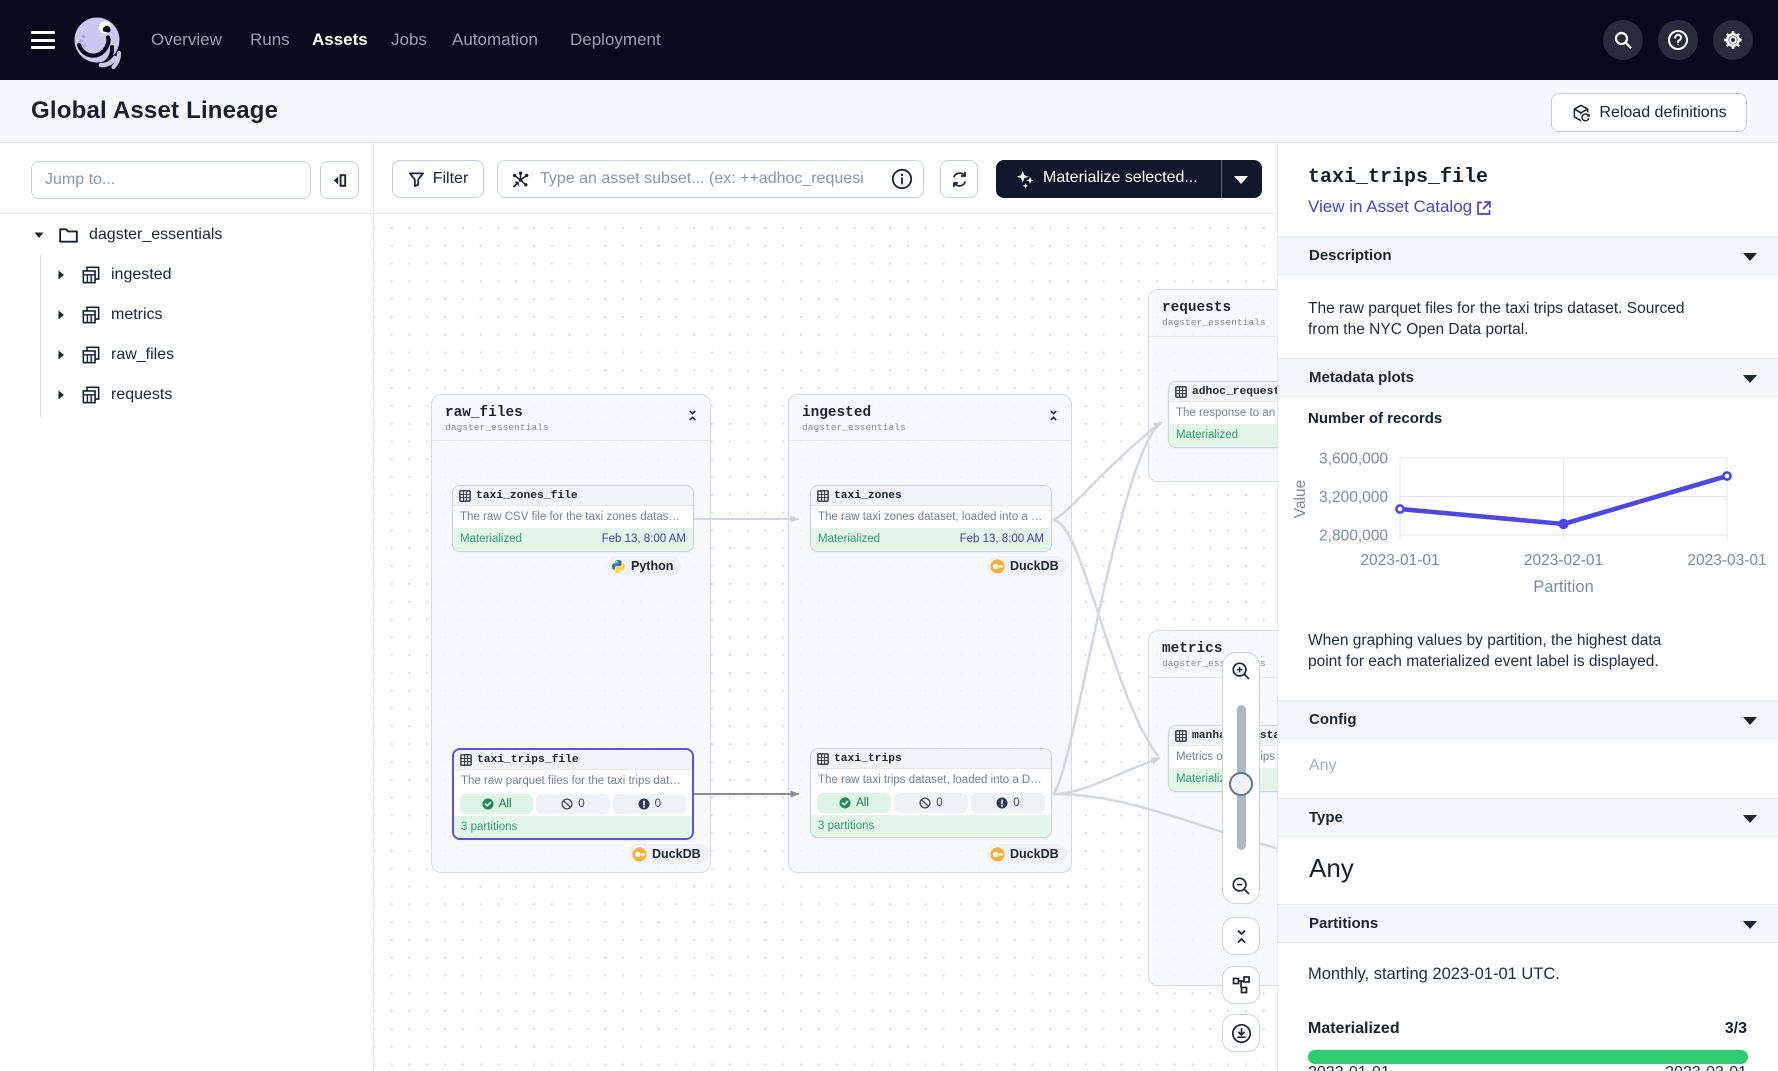  What do you see at coordinates (1399, 560) in the screenshot?
I see `svg-text: 2023-01-01` at bounding box center [1399, 560].